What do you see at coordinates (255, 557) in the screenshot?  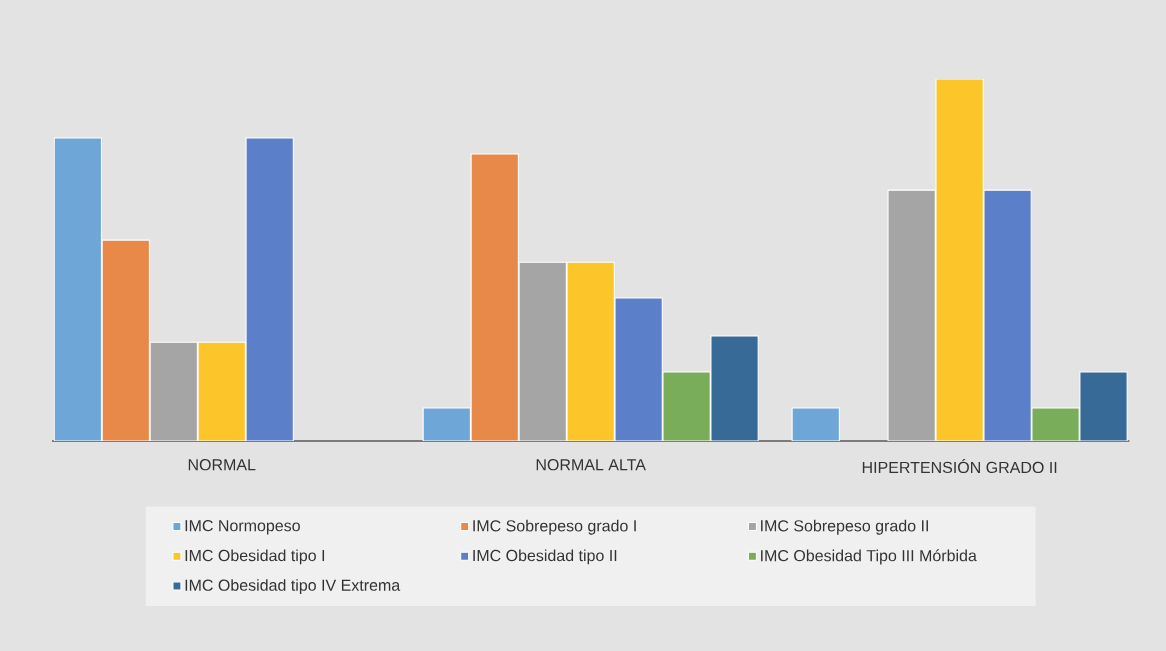 I see `legend-label: IMC Obesidad tipo I` at bounding box center [255, 557].